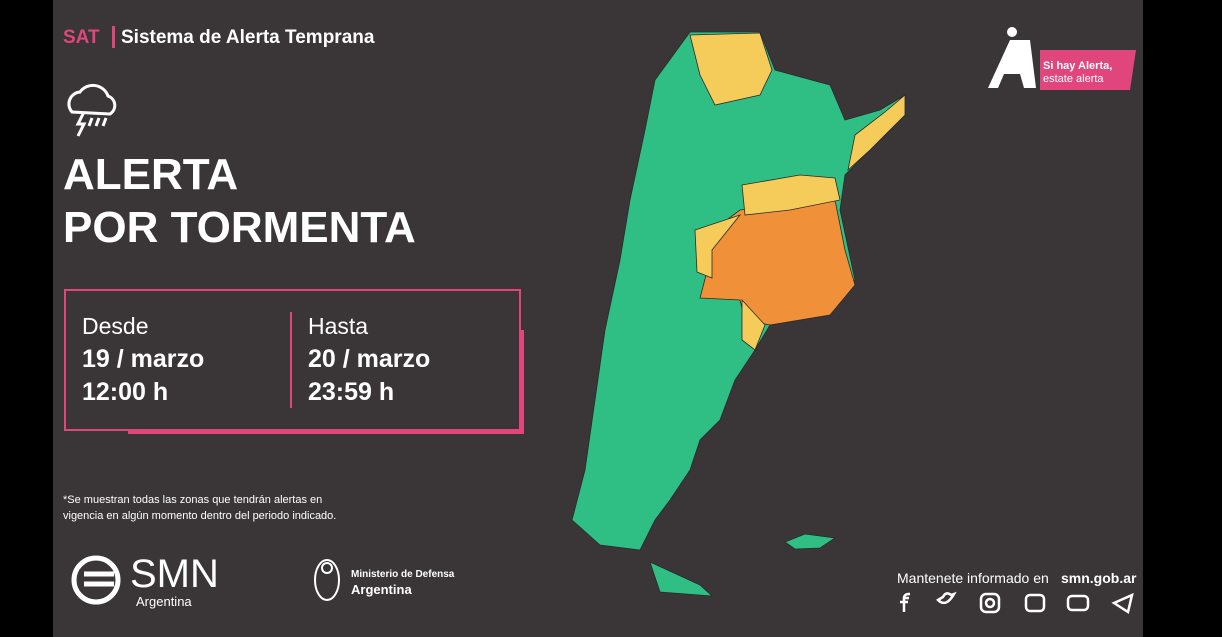 This screenshot has height=637, width=1222. What do you see at coordinates (381, 589) in the screenshot?
I see `ministry-country: Argentina` at bounding box center [381, 589].